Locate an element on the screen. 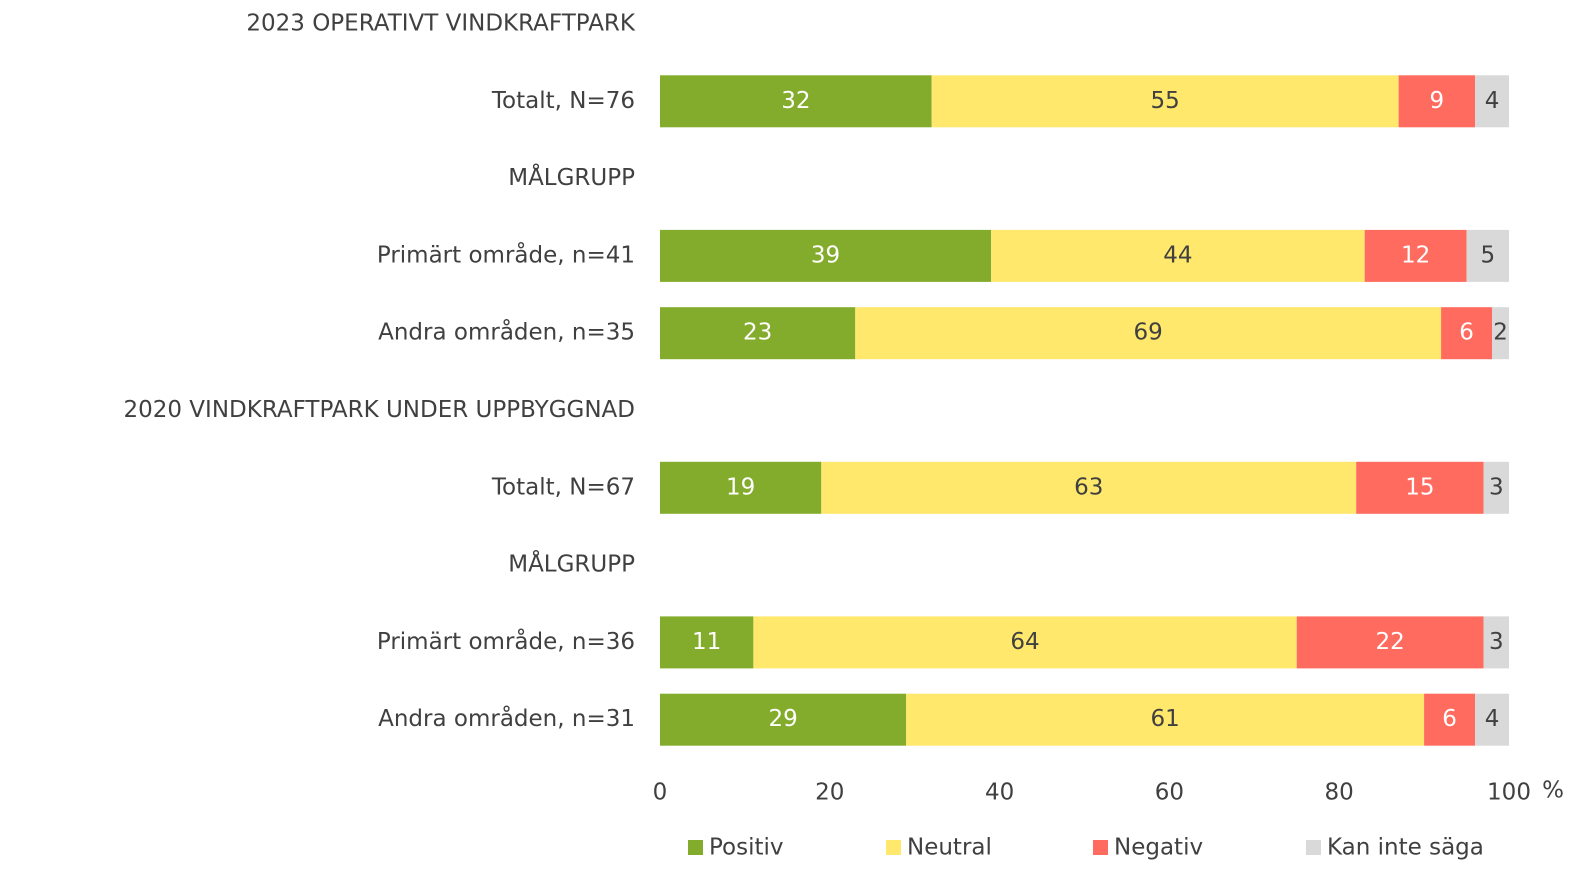  value-label: 9 is located at coordinates (1437, 101).